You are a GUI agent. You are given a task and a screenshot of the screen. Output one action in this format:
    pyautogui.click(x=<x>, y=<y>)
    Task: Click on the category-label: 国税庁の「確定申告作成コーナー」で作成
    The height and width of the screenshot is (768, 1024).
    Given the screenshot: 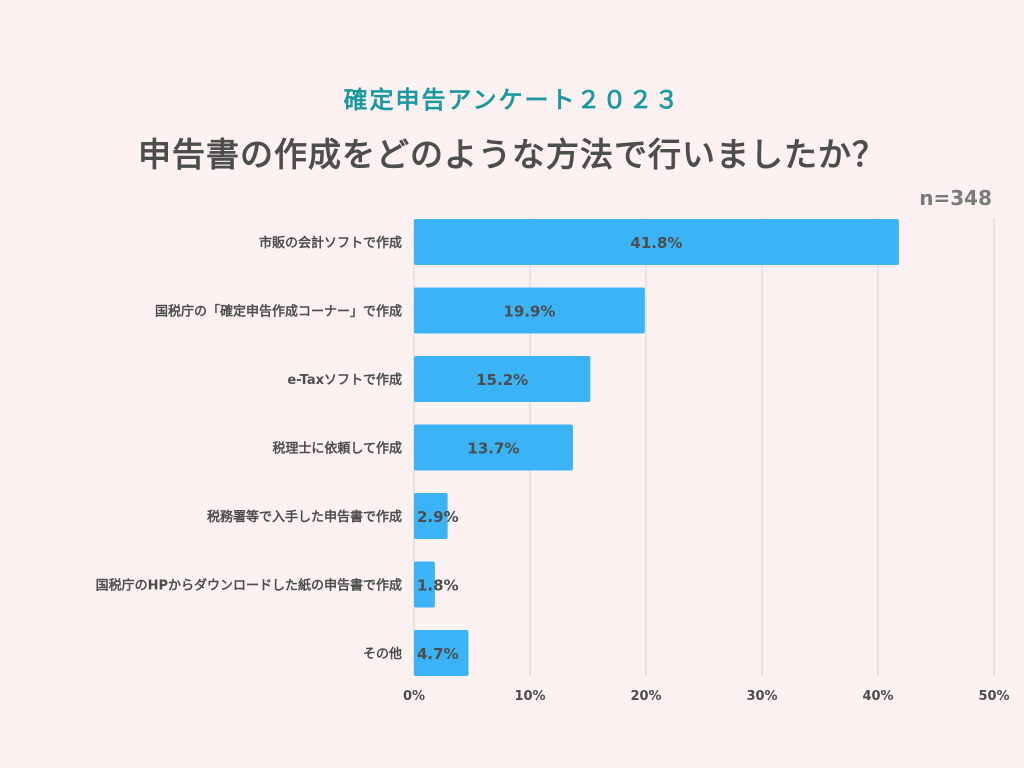 What is the action you would take?
    pyautogui.click(x=278, y=312)
    